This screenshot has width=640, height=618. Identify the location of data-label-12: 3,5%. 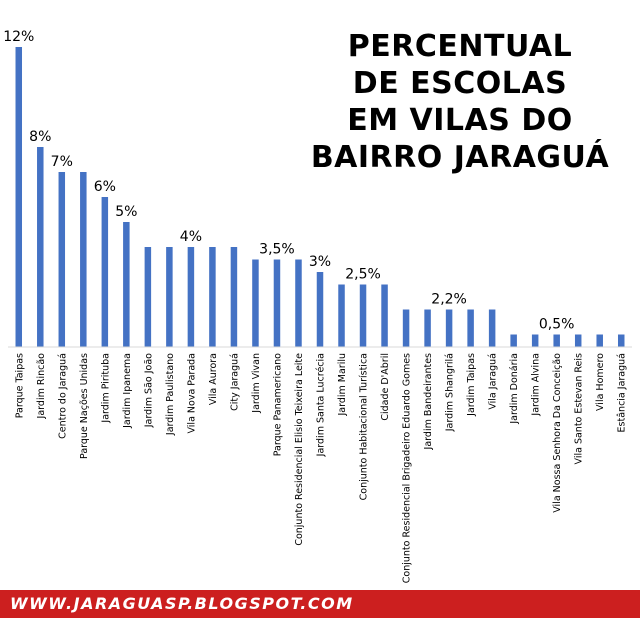
(277, 250).